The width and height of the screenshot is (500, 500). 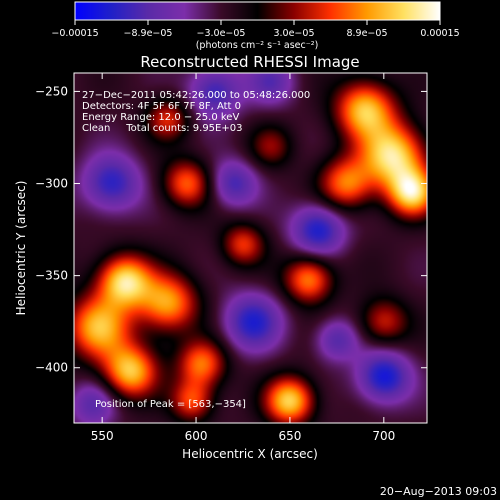 I want to click on chart-title: Reconstructed RHESSI Image, so click(x=249, y=62).